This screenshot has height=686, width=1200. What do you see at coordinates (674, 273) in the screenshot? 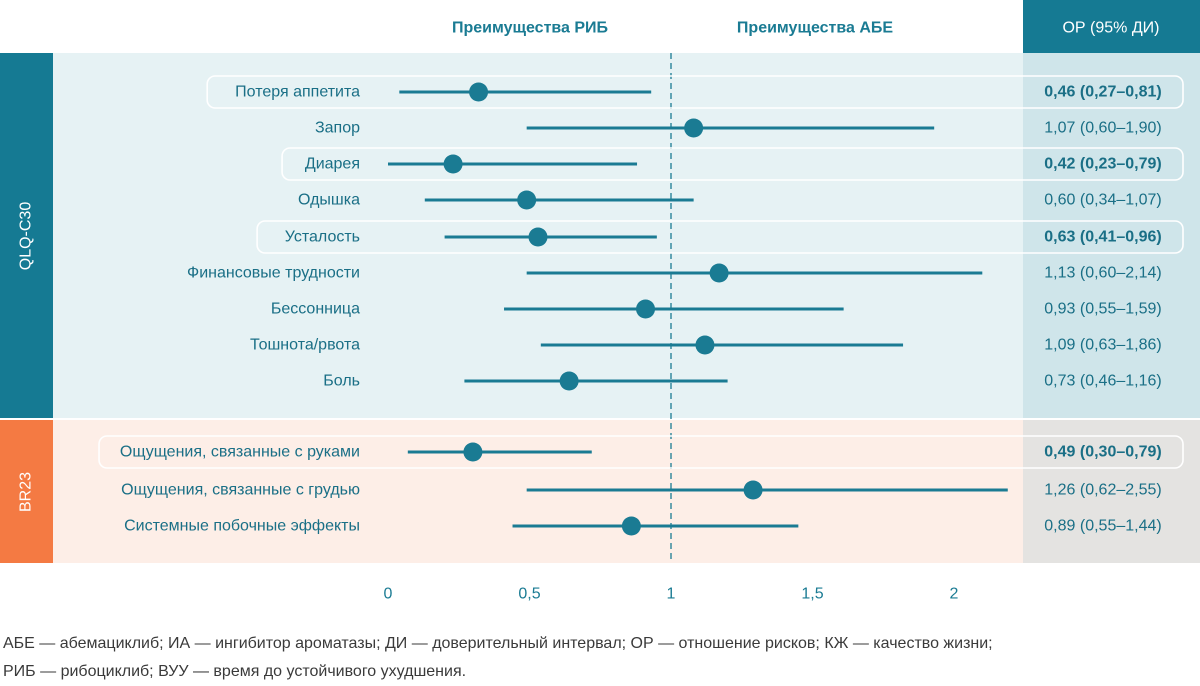
I see `forest-row: Финансовые трудности 1,13 (0,60–2,14)` at bounding box center [674, 273].